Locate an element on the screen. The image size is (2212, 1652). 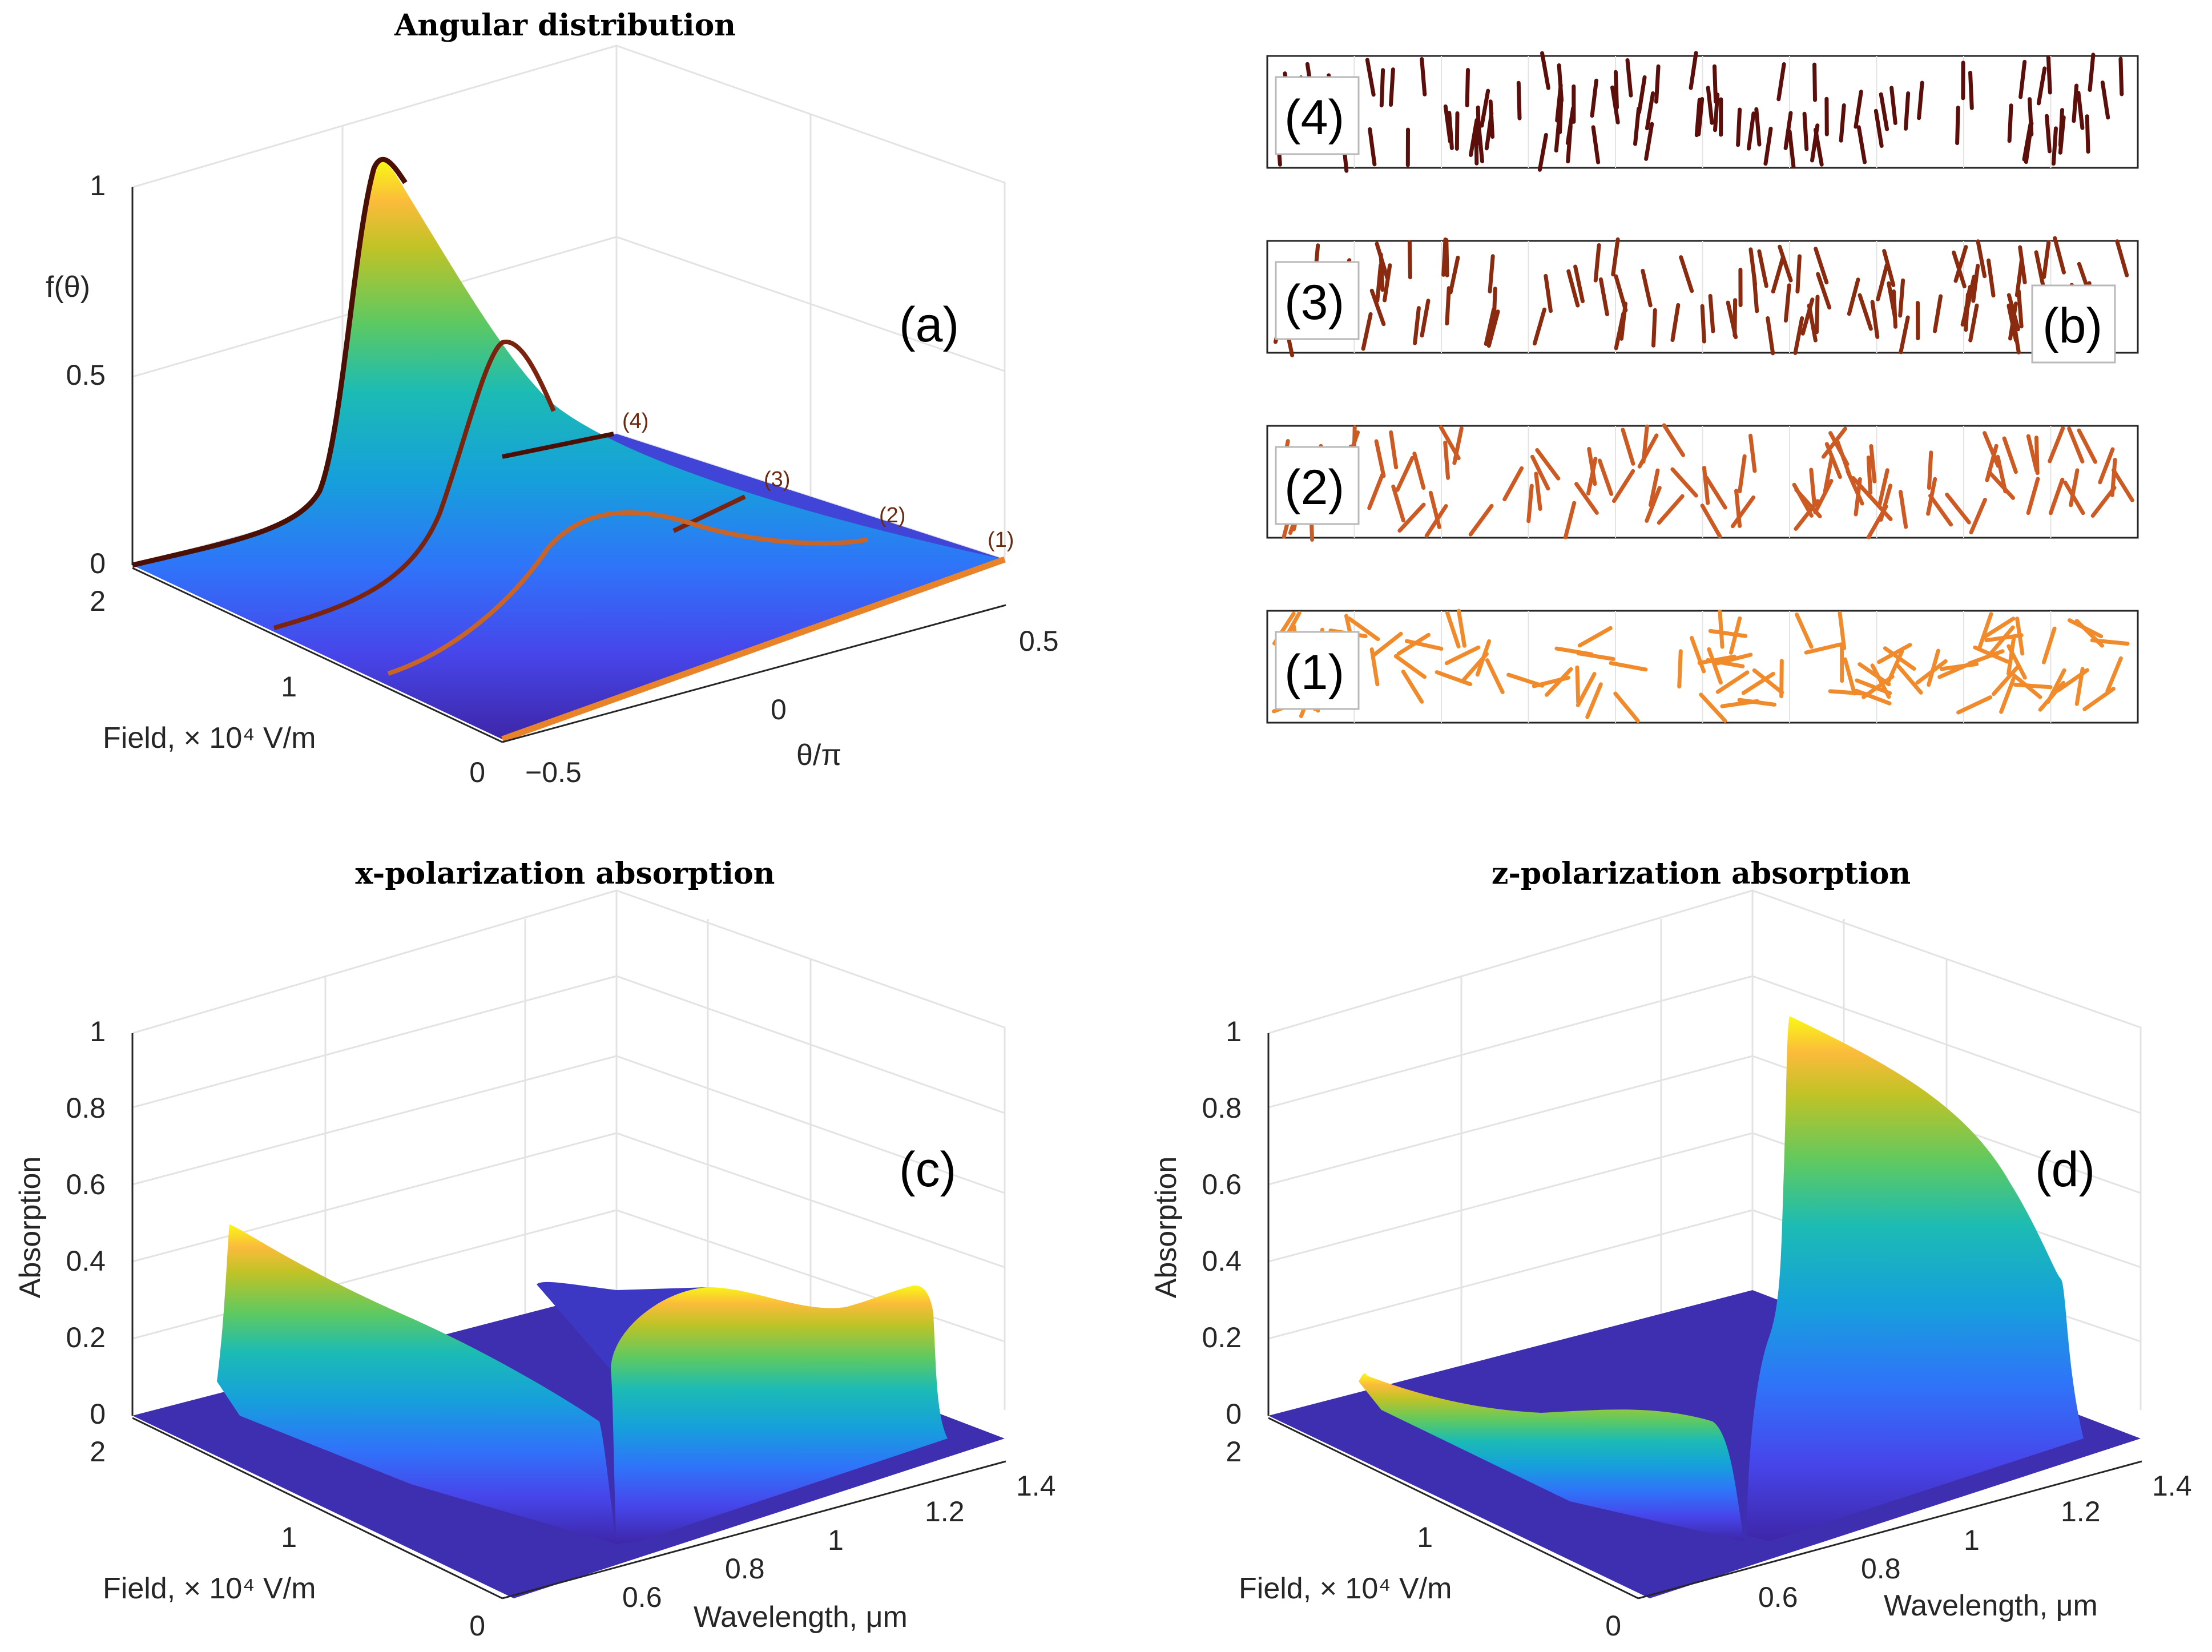
panel-d-x-tick: 0.6 is located at coordinates (1778, 1597).